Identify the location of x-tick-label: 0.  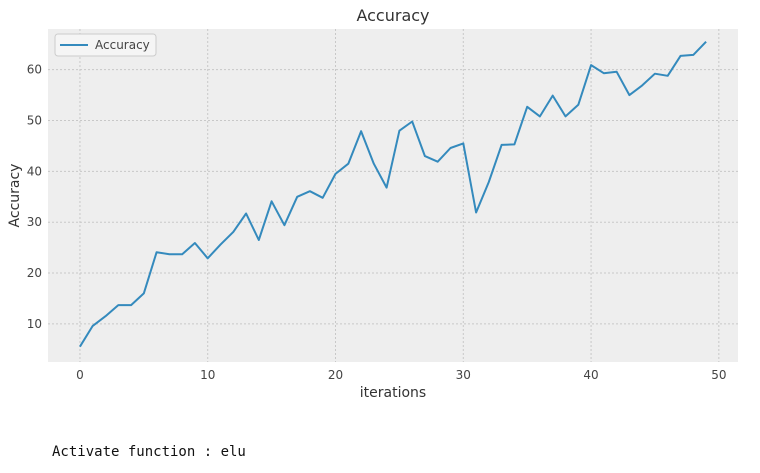
(80, 375).